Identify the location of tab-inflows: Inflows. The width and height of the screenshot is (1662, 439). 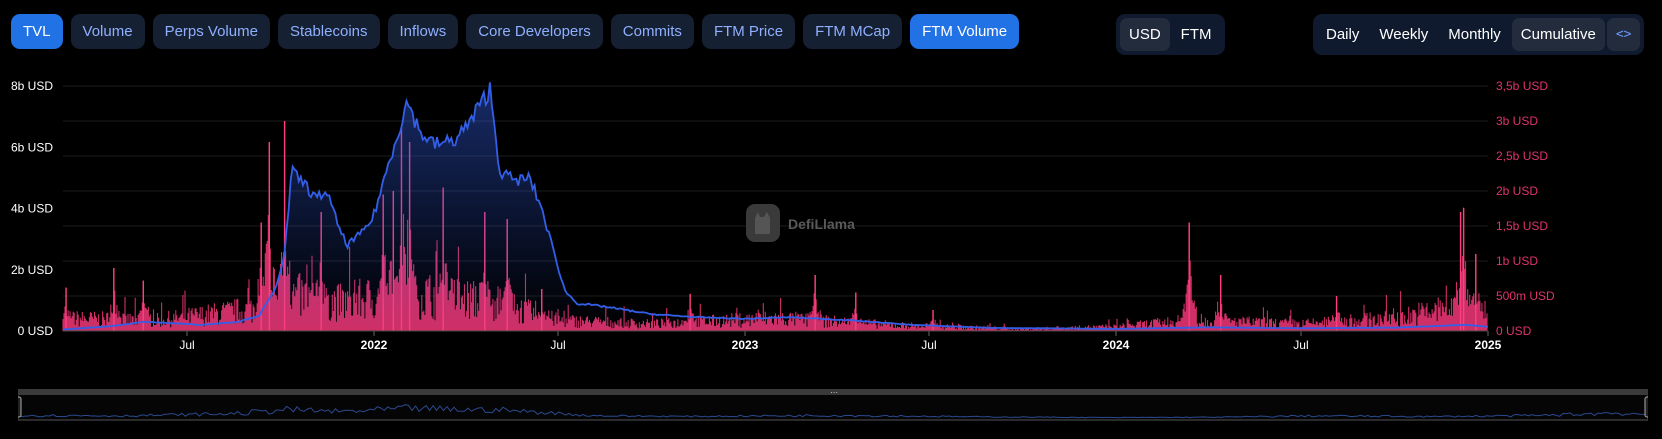
(423, 31).